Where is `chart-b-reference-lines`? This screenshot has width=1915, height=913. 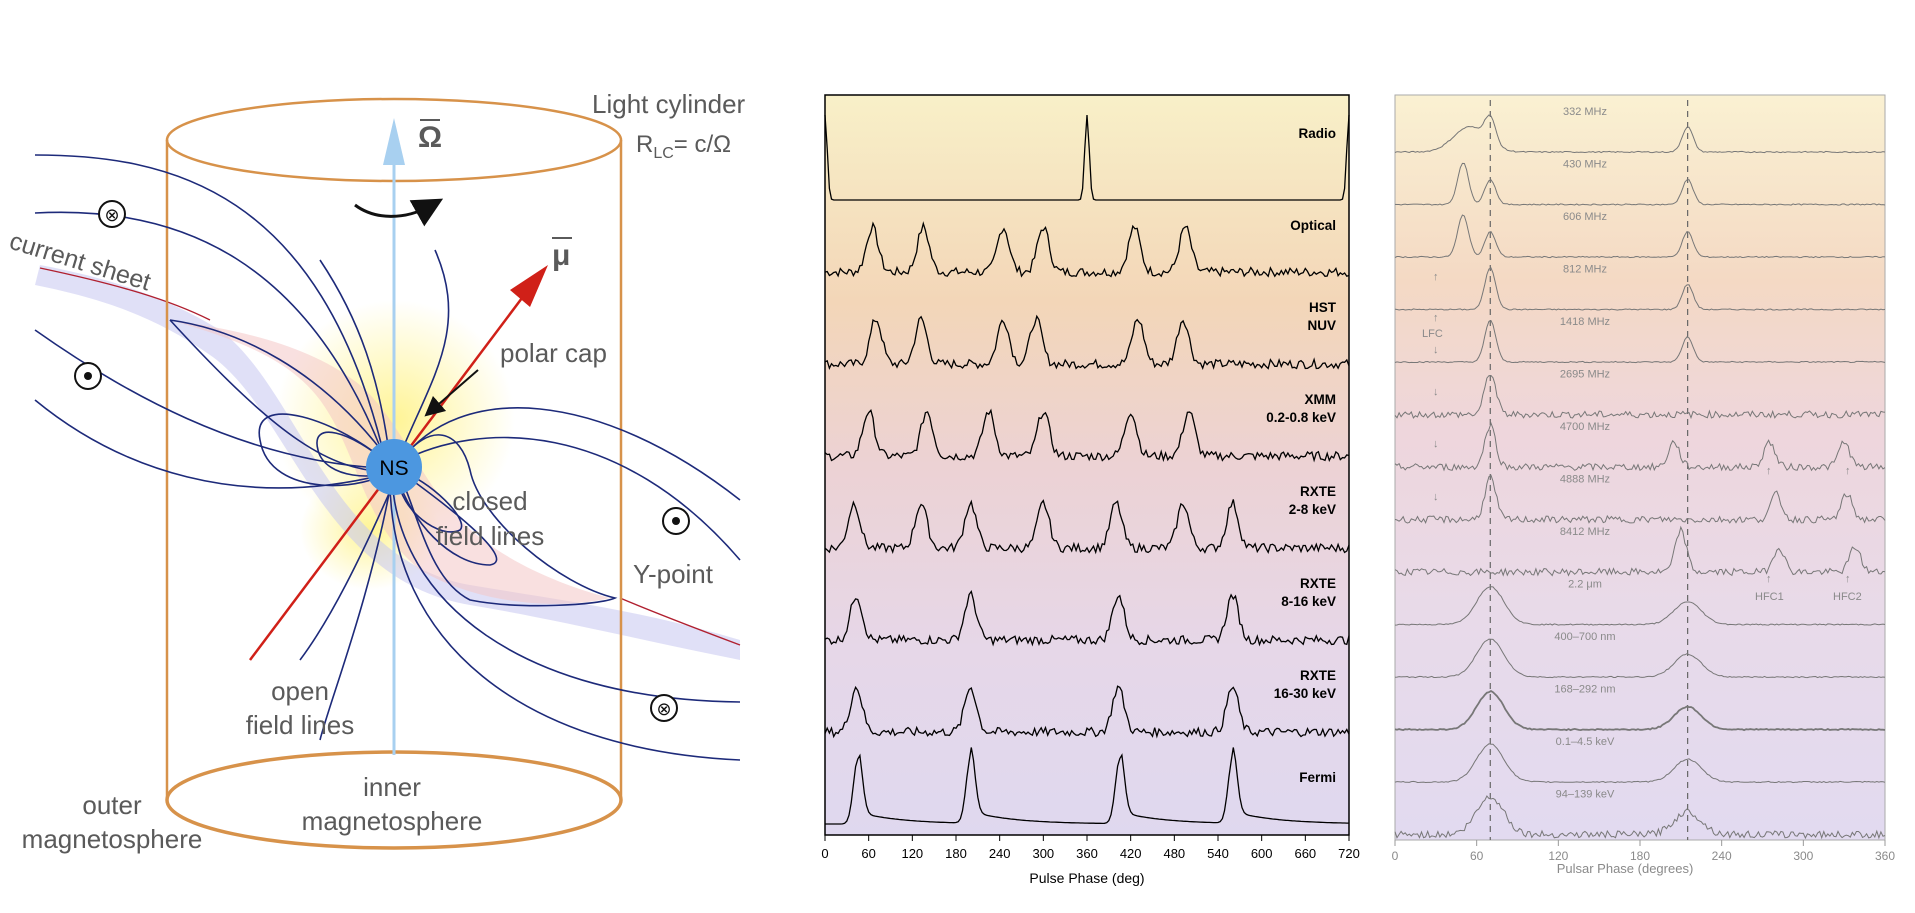 chart-b-reference-lines is located at coordinates (1589, 470).